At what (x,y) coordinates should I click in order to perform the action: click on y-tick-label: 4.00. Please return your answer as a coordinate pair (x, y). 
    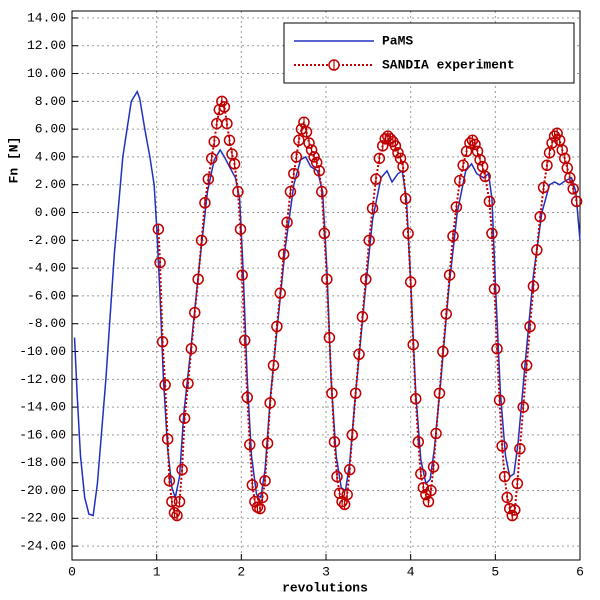
    Looking at the image, I should click on (50, 156).